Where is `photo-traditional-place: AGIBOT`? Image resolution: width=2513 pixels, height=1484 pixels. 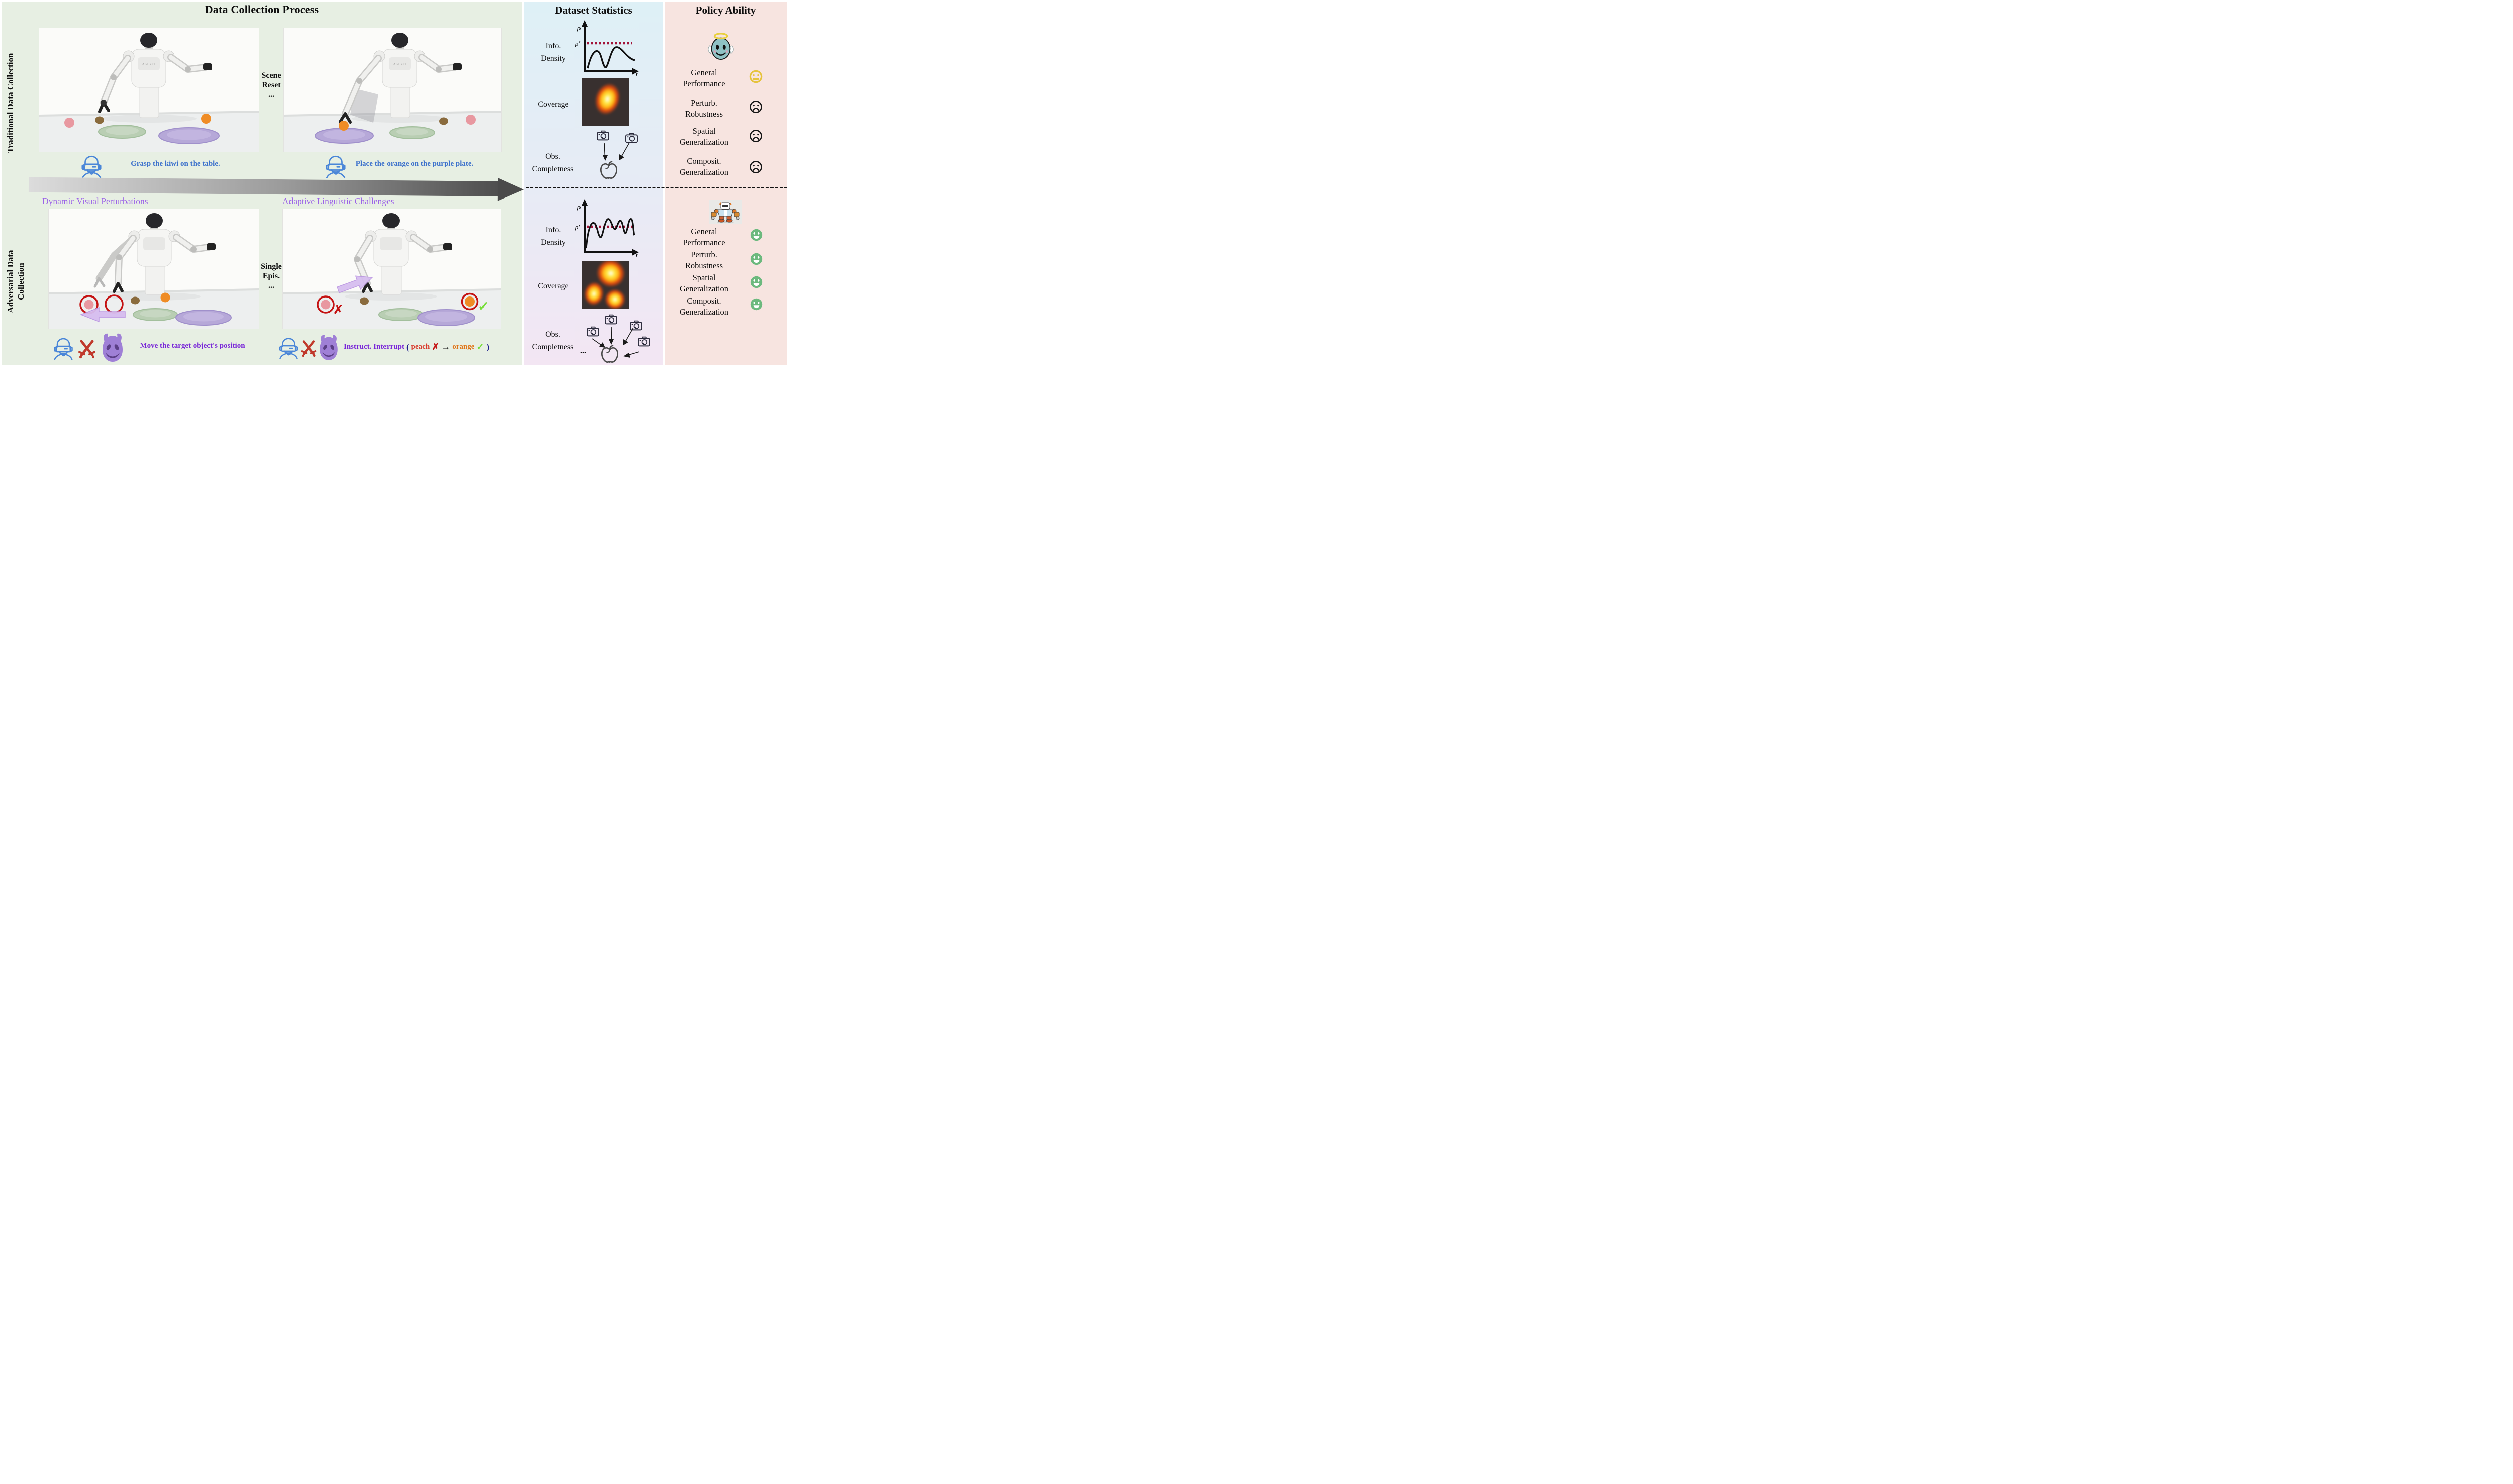
photo-traditional-place: AGIBOT is located at coordinates (393, 90).